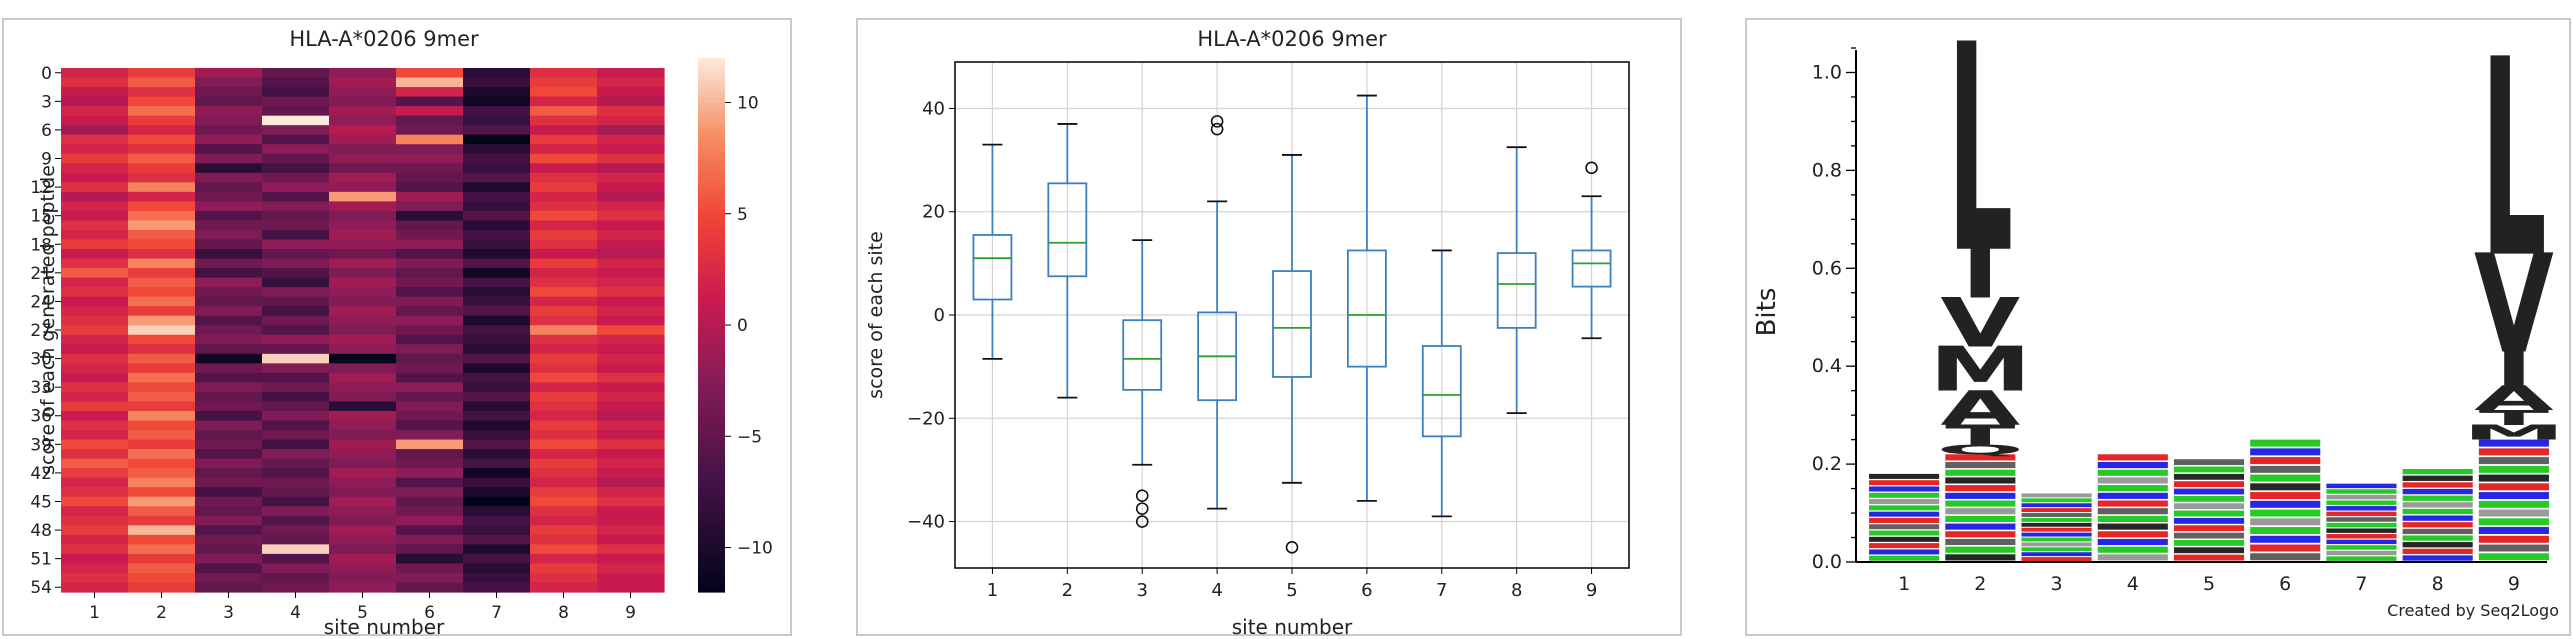 The height and width of the screenshot is (639, 2573). I want to click on colorbar-tick-label: −10, so click(755, 549).